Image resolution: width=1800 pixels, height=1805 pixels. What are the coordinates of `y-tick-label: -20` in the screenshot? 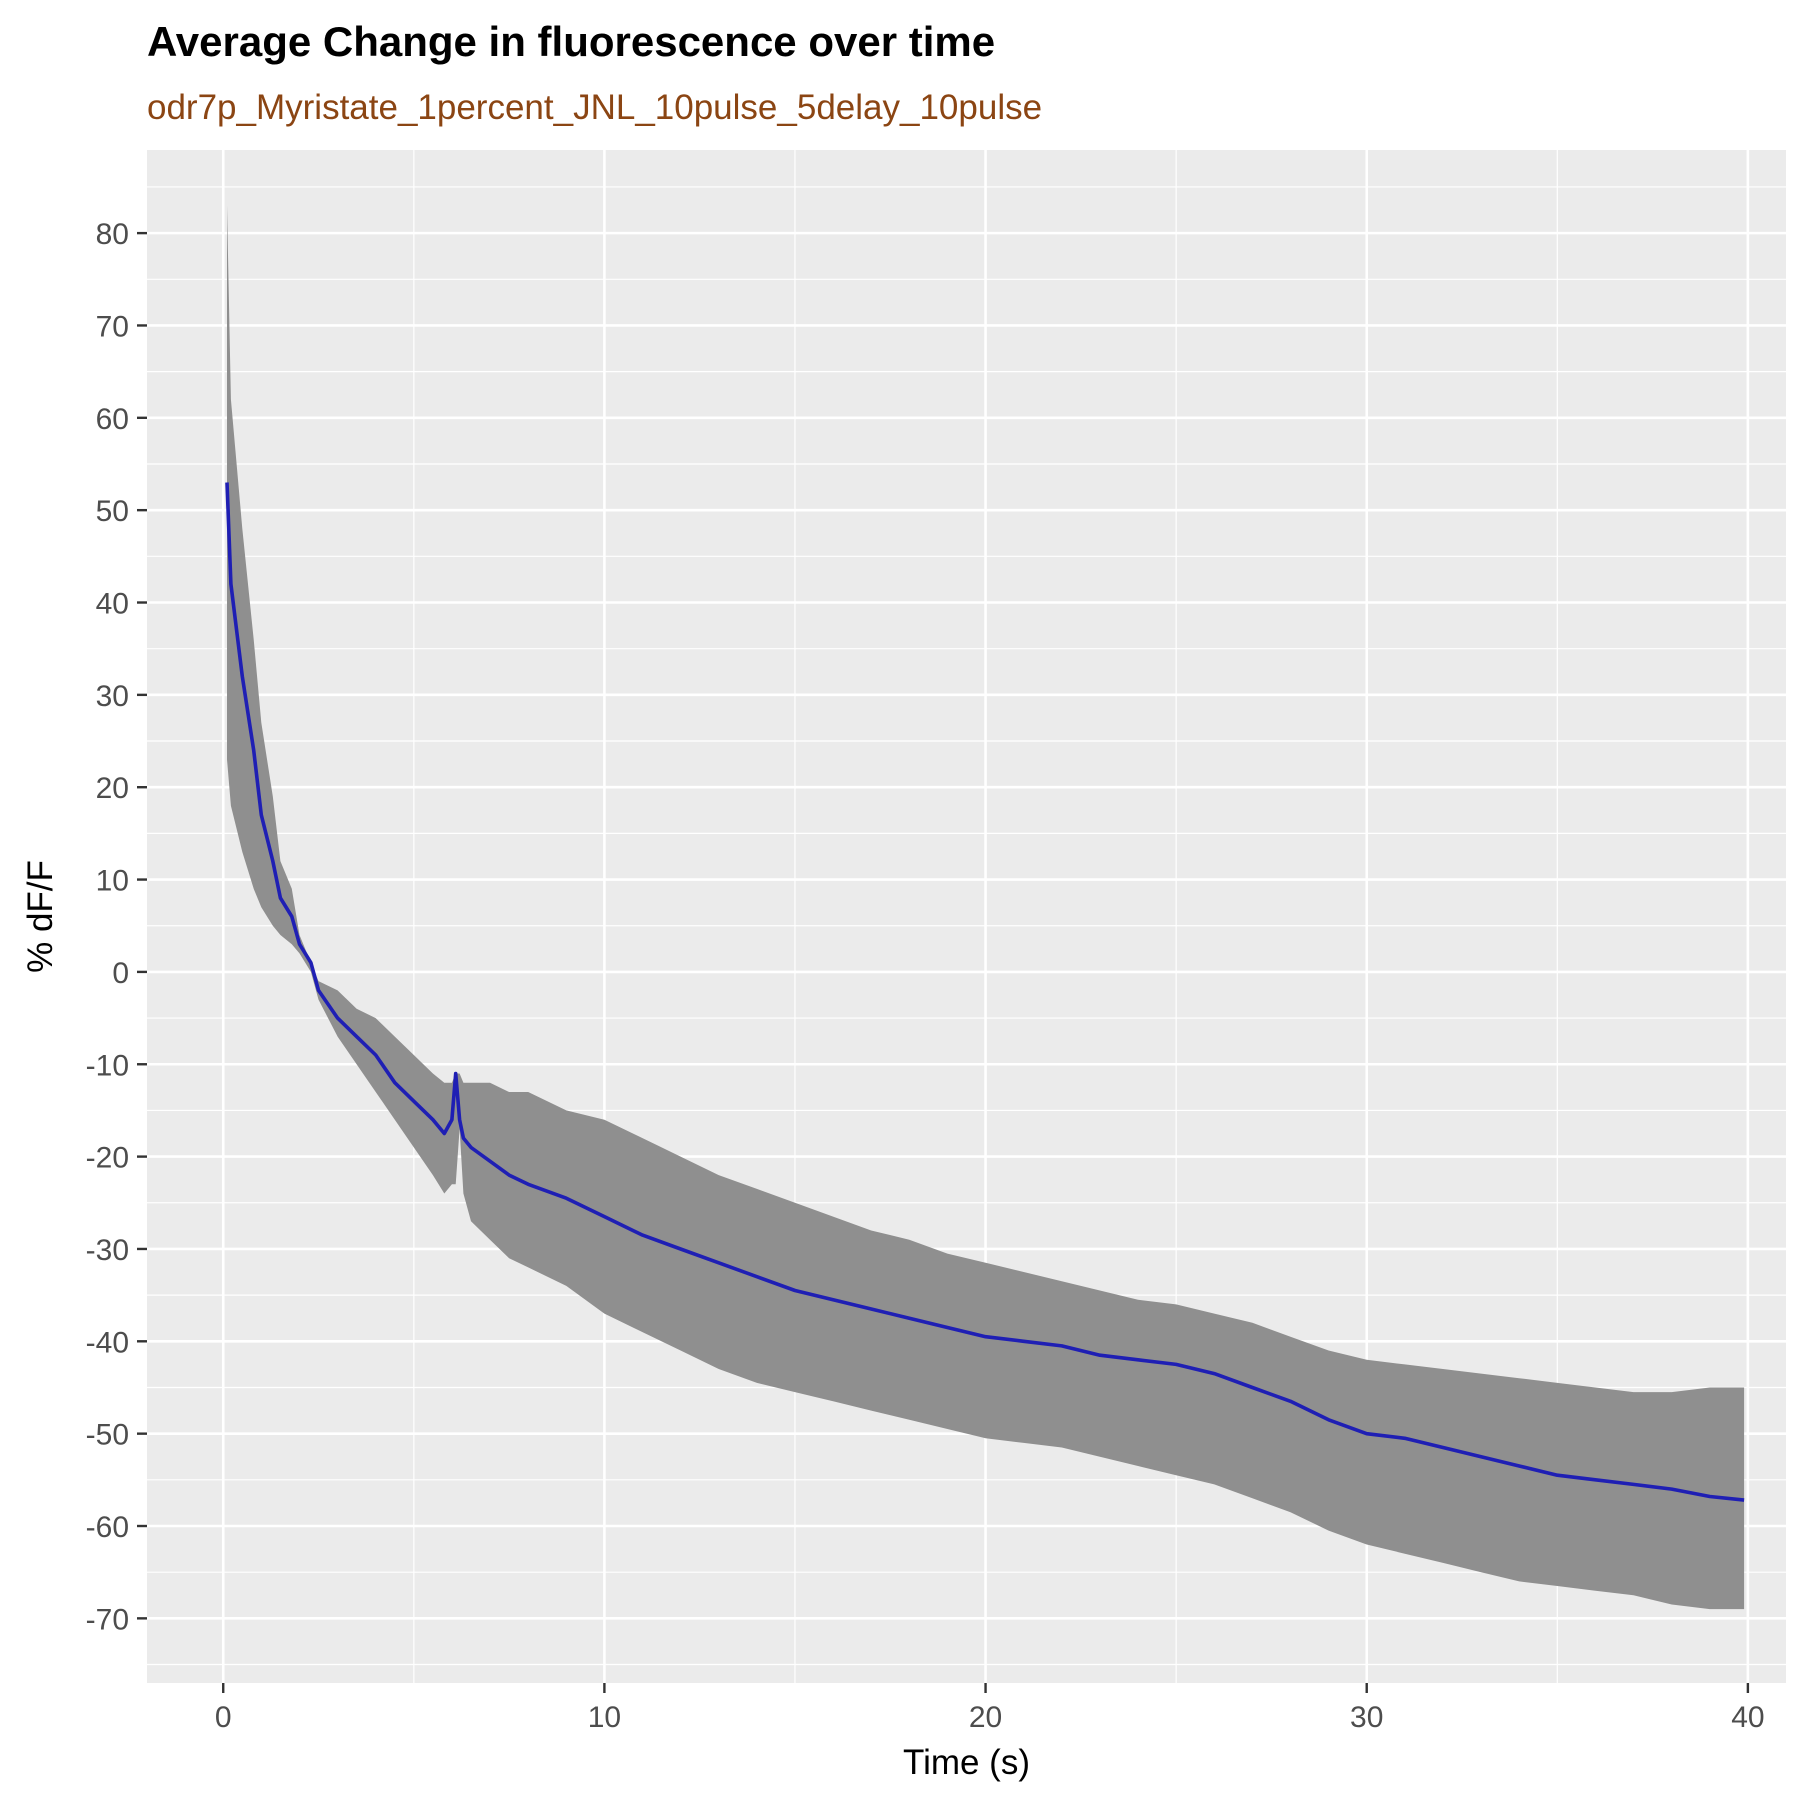 It's located at (107, 1158).